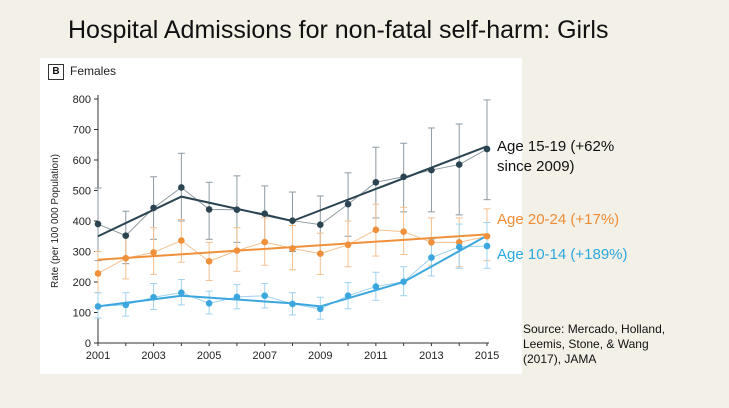 The height and width of the screenshot is (408, 729). Describe the element at coordinates (55, 221) in the screenshot. I see `y-axis-label: Rate (per 100 000 Population)` at that location.